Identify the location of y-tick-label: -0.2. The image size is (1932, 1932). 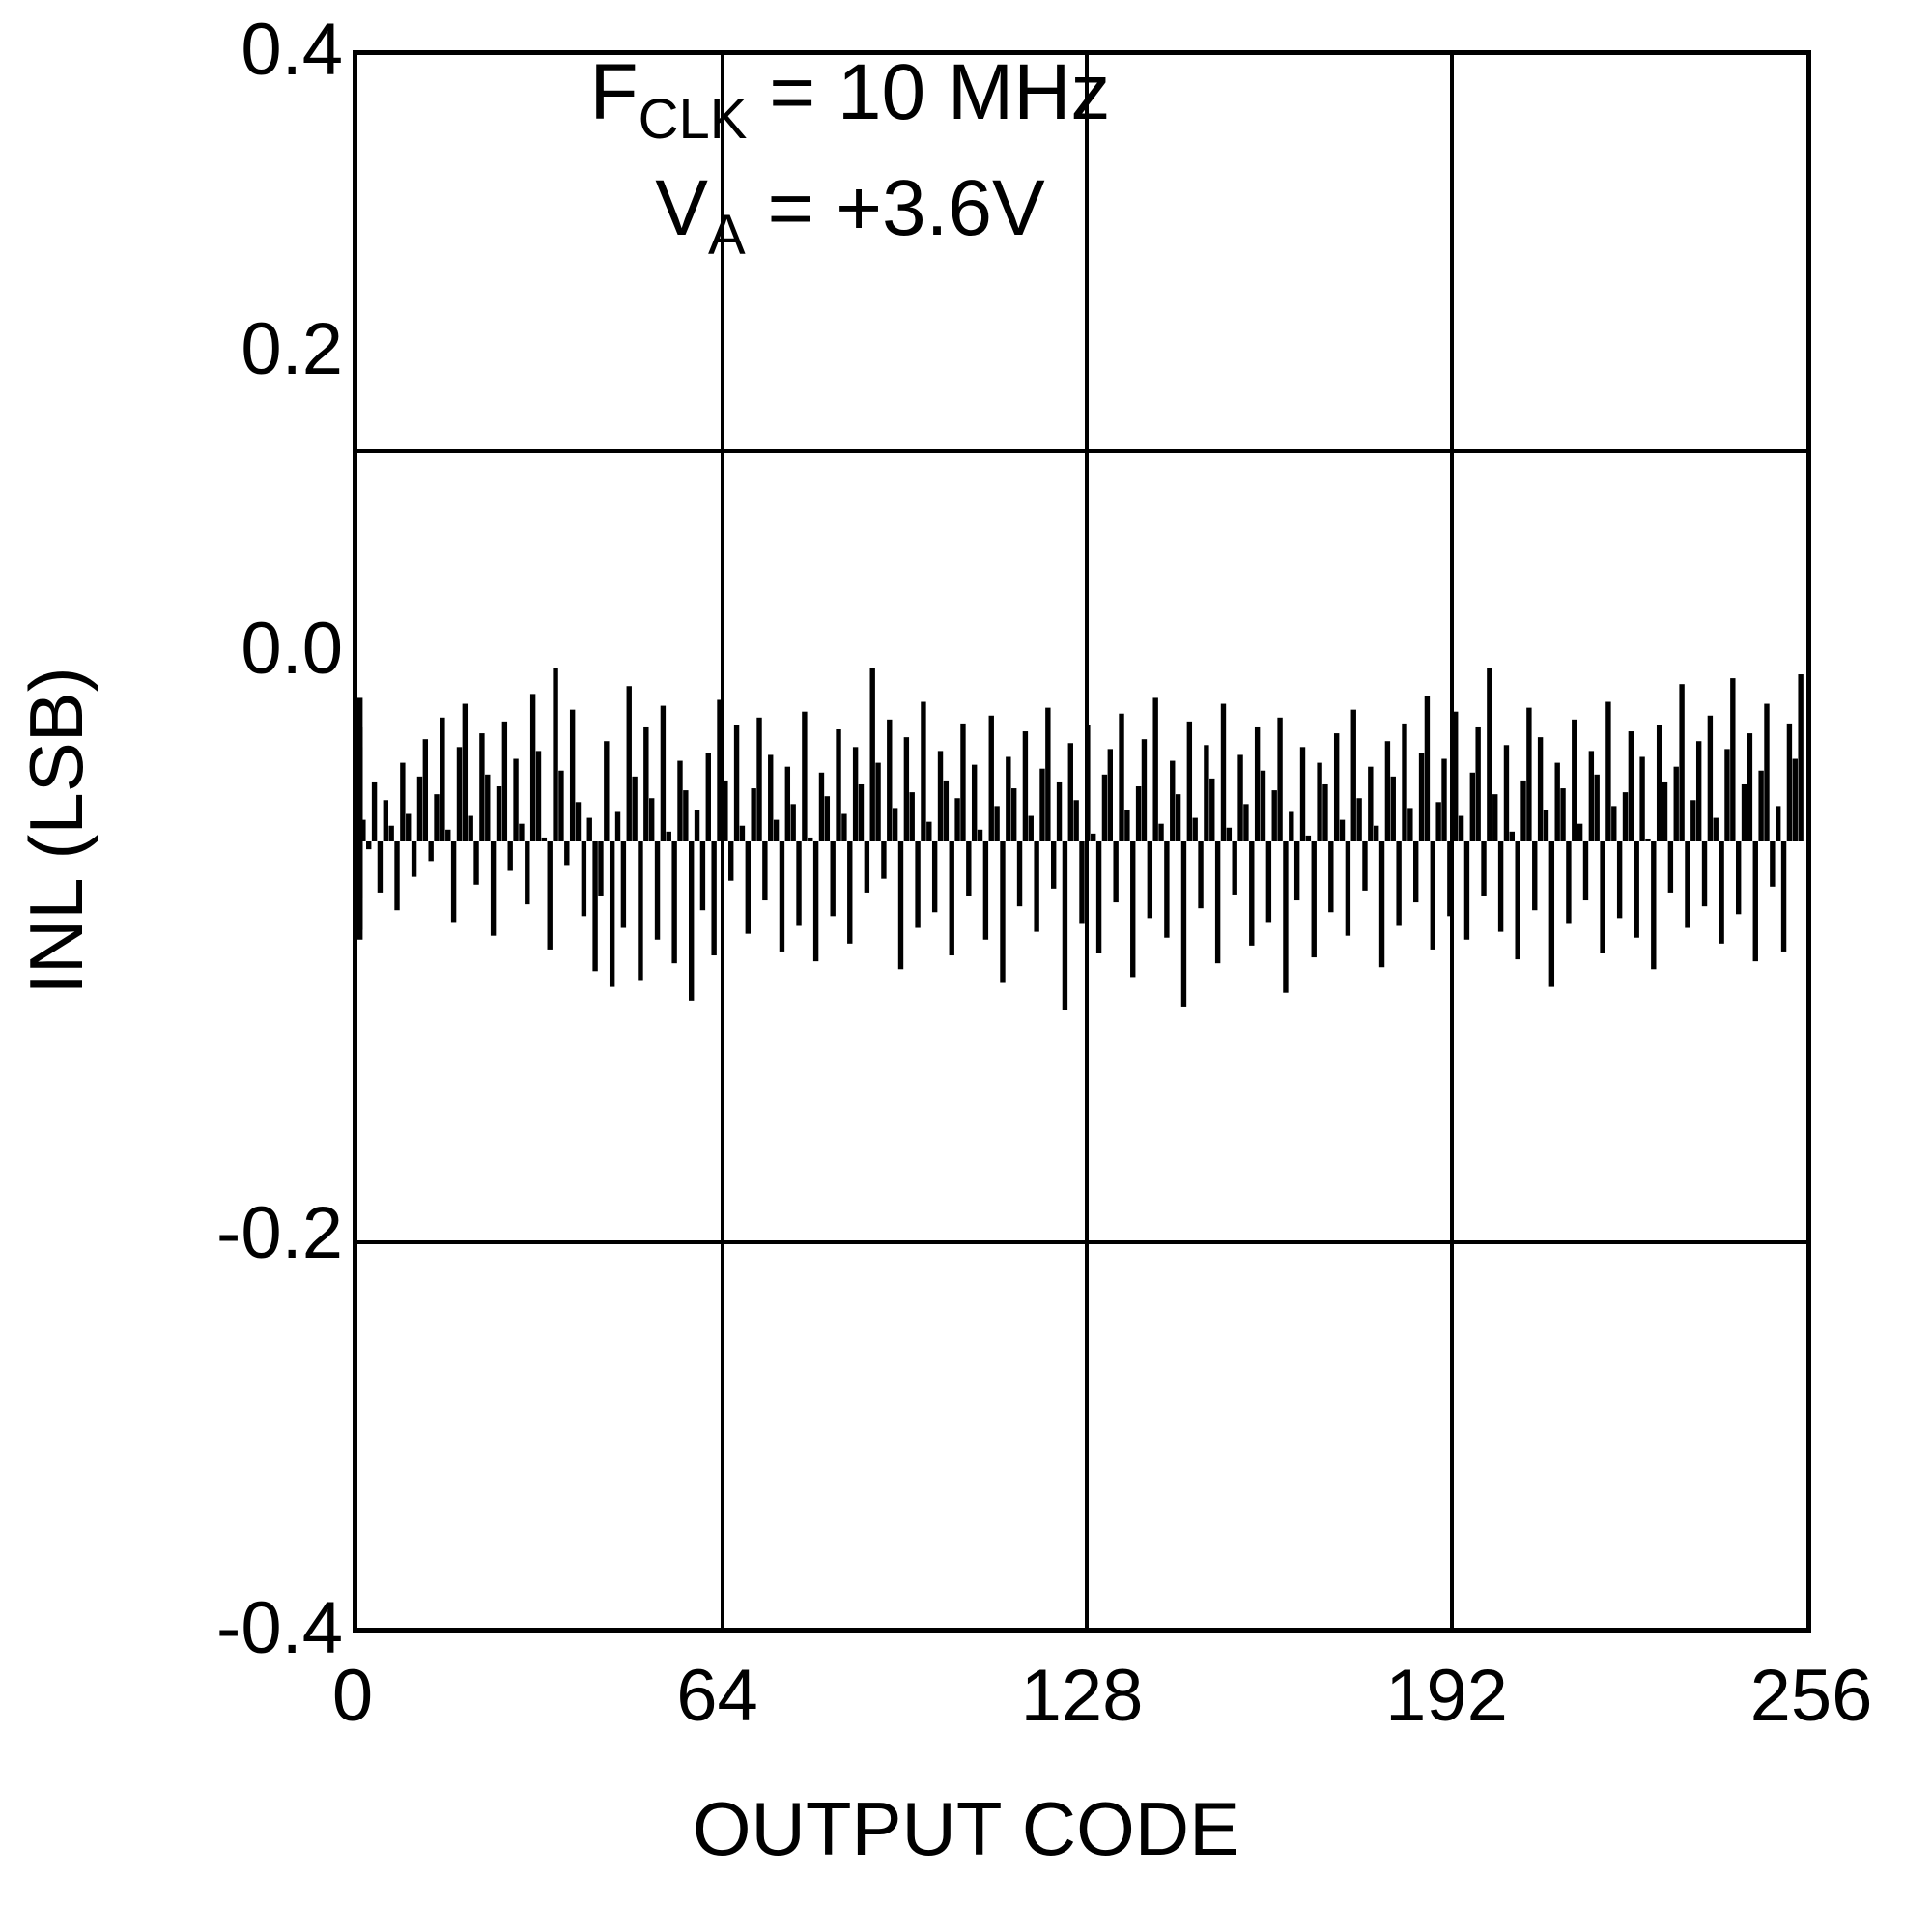
(279, 1233).